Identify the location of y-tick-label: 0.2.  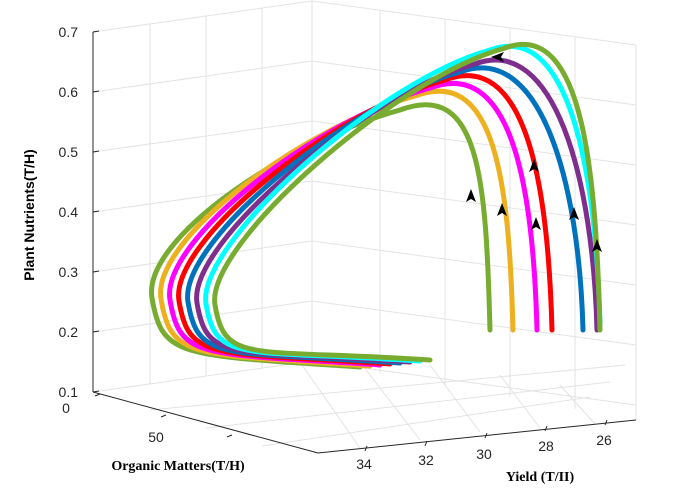
(69, 332).